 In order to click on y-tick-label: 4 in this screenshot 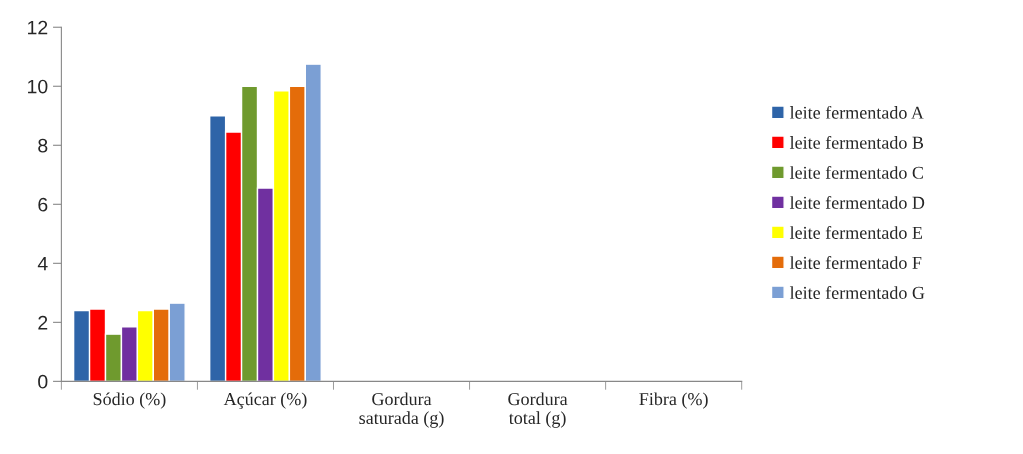, I will do `click(42, 263)`.